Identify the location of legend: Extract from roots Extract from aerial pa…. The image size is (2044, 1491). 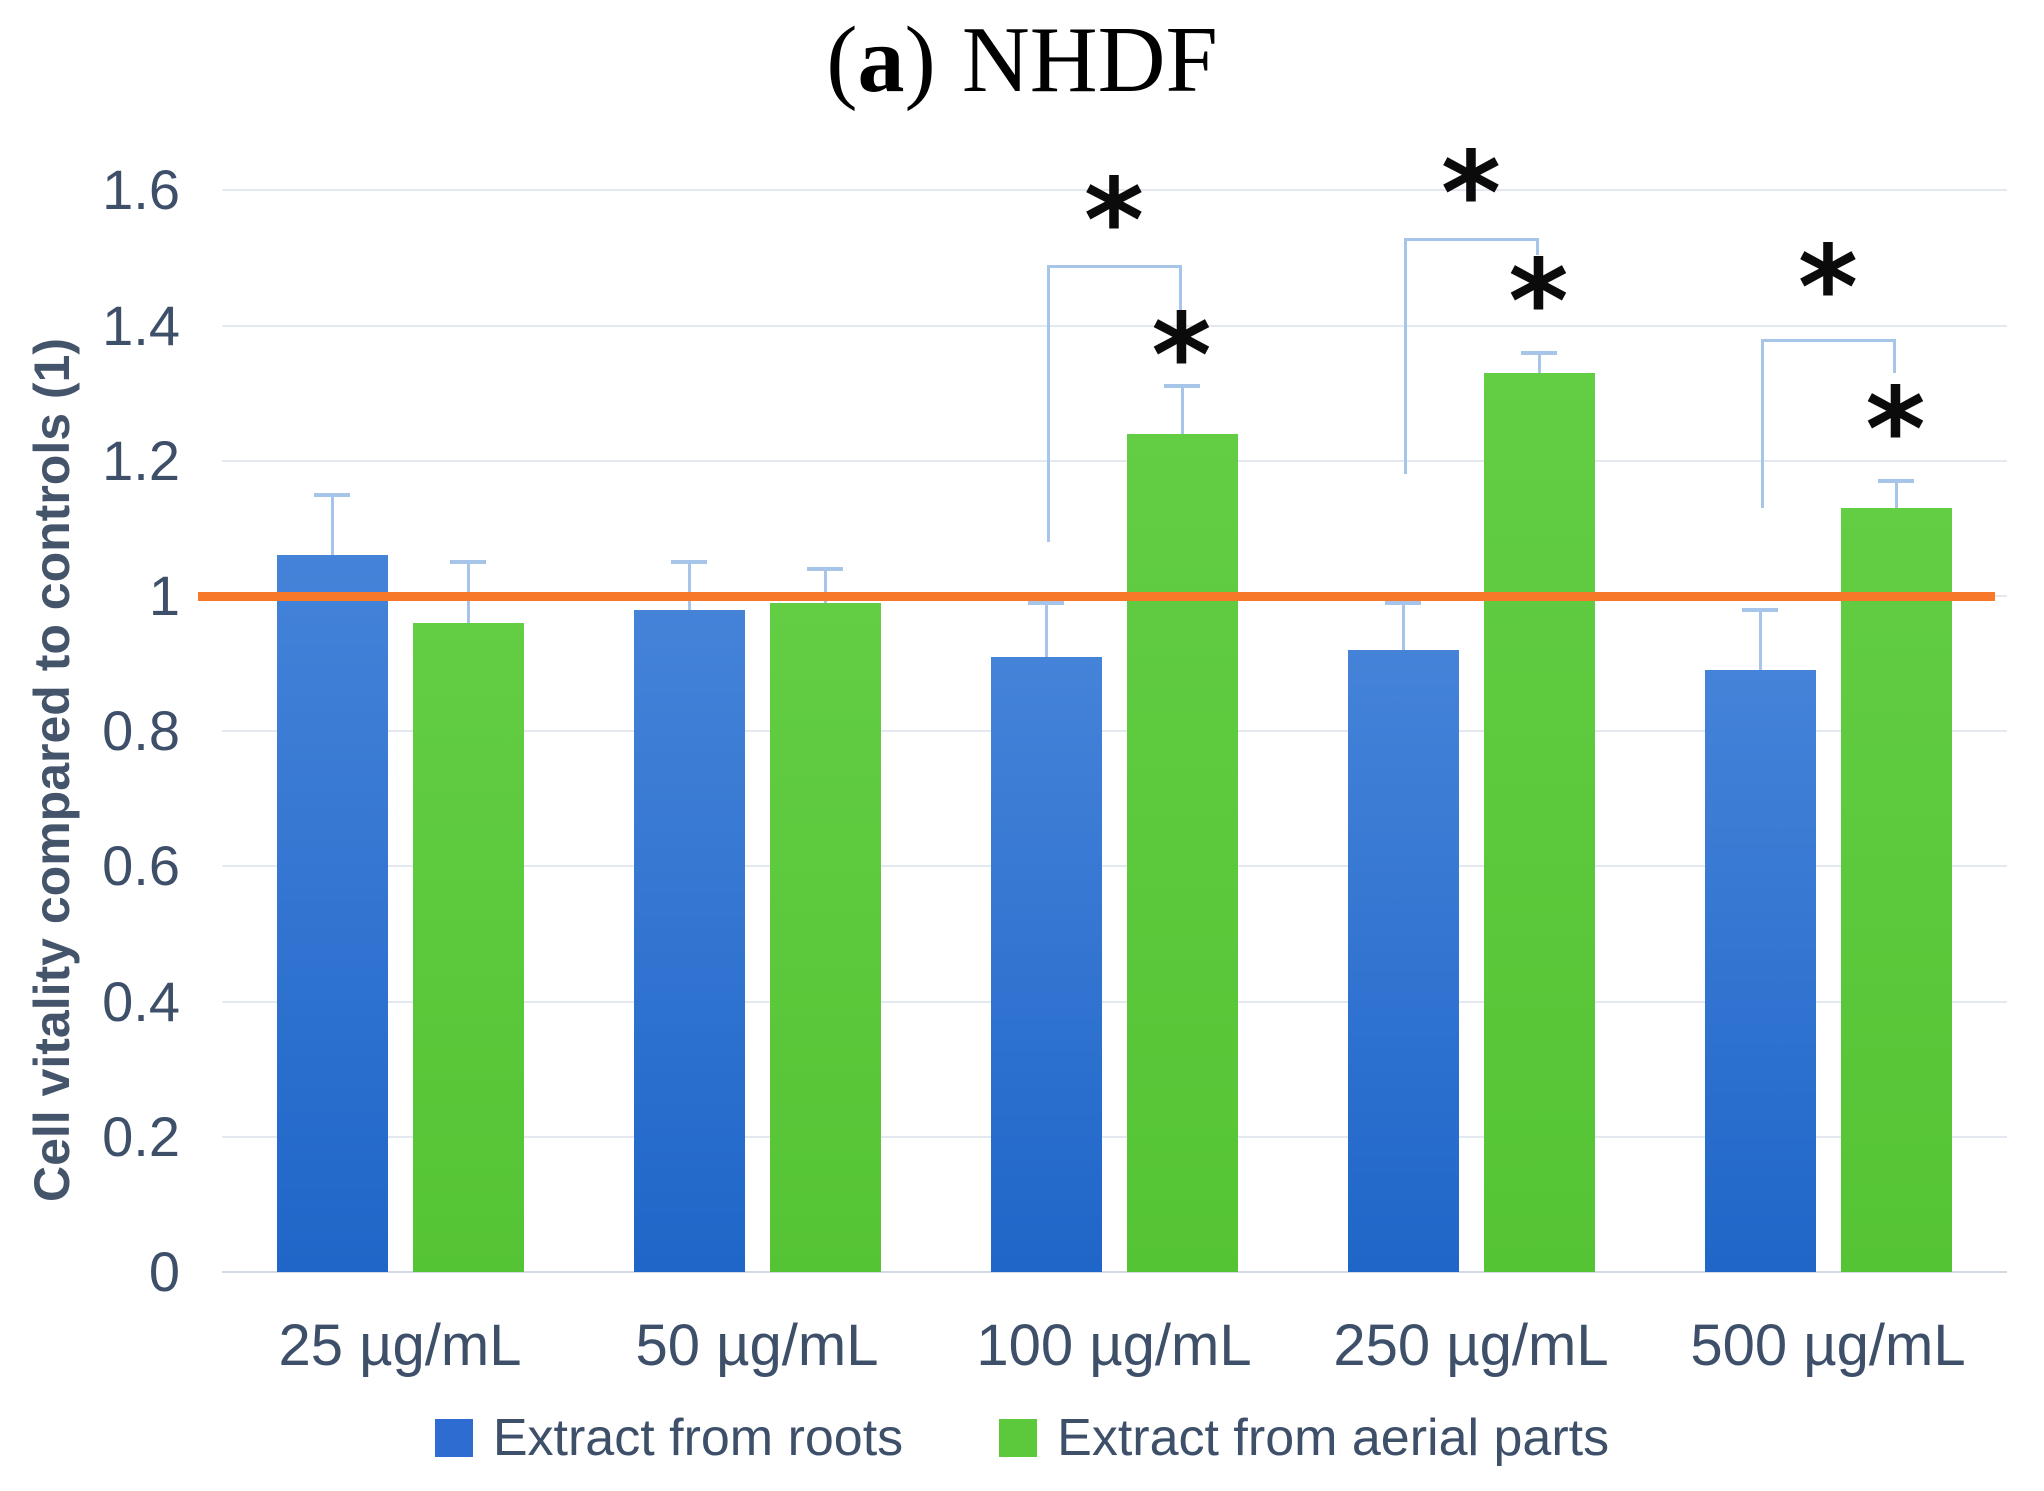
(1022, 1438).